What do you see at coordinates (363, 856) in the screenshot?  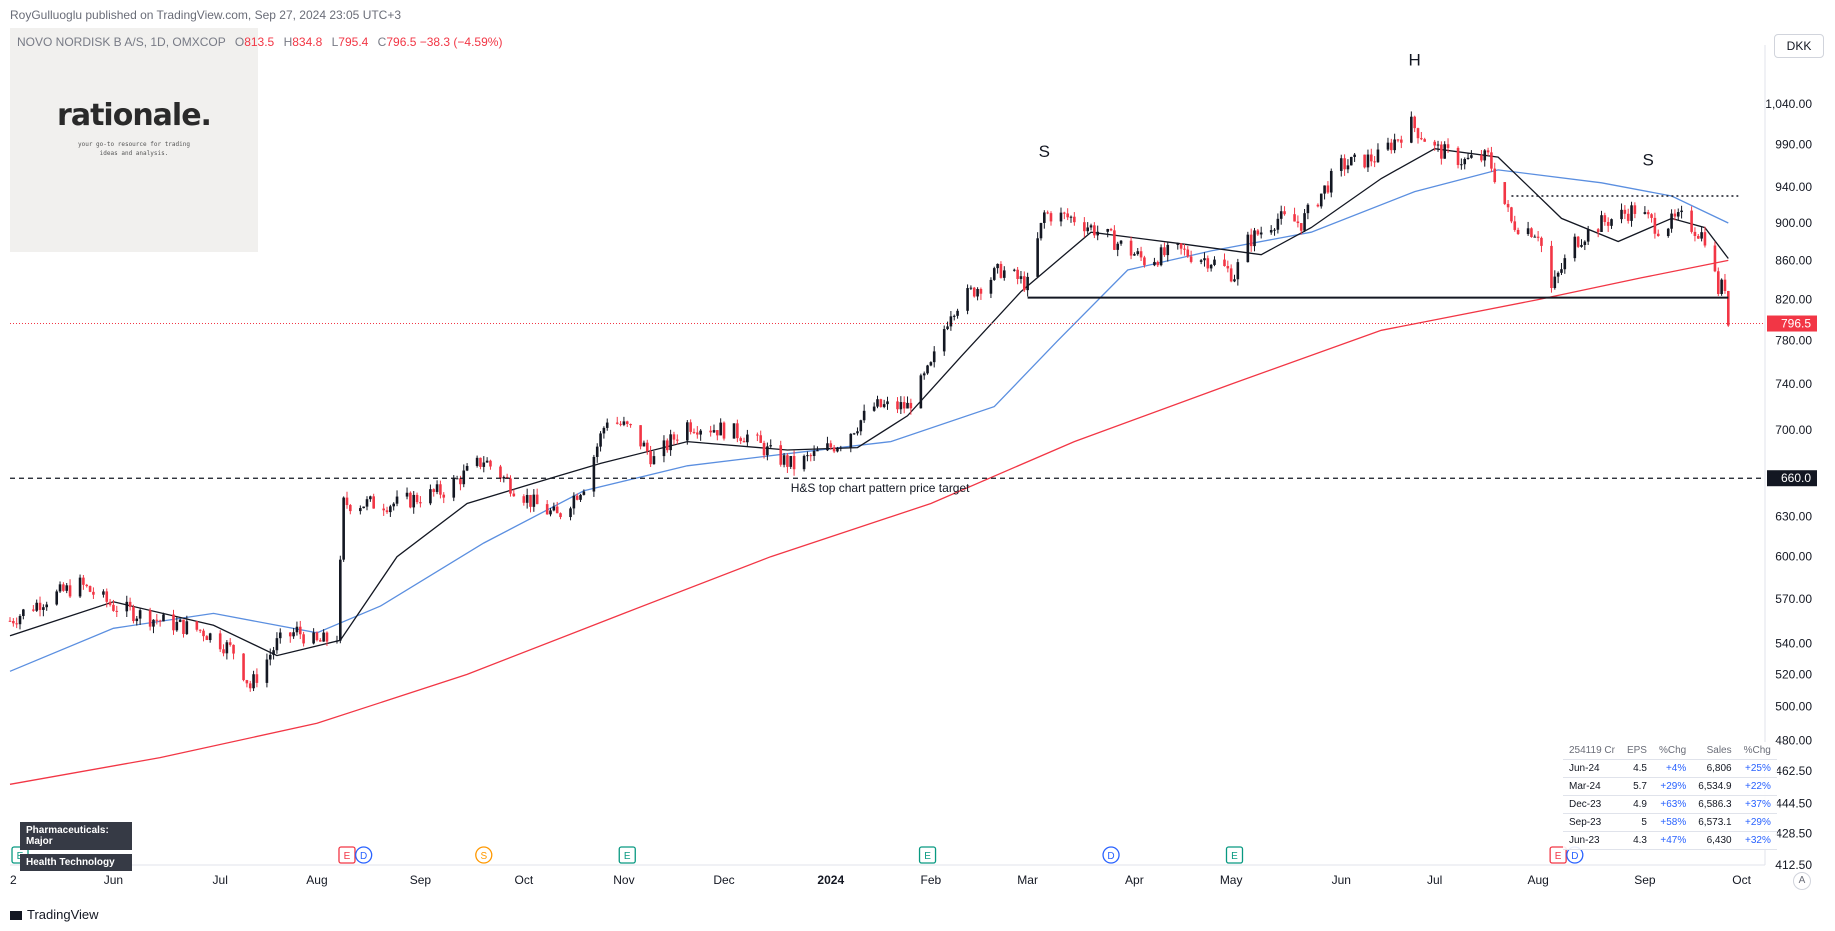 I see `event-marker-label: D` at bounding box center [363, 856].